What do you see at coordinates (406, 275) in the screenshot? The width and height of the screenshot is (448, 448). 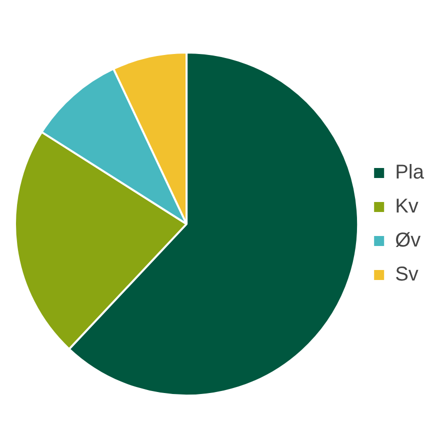 I see `legend-label: Sv` at bounding box center [406, 275].